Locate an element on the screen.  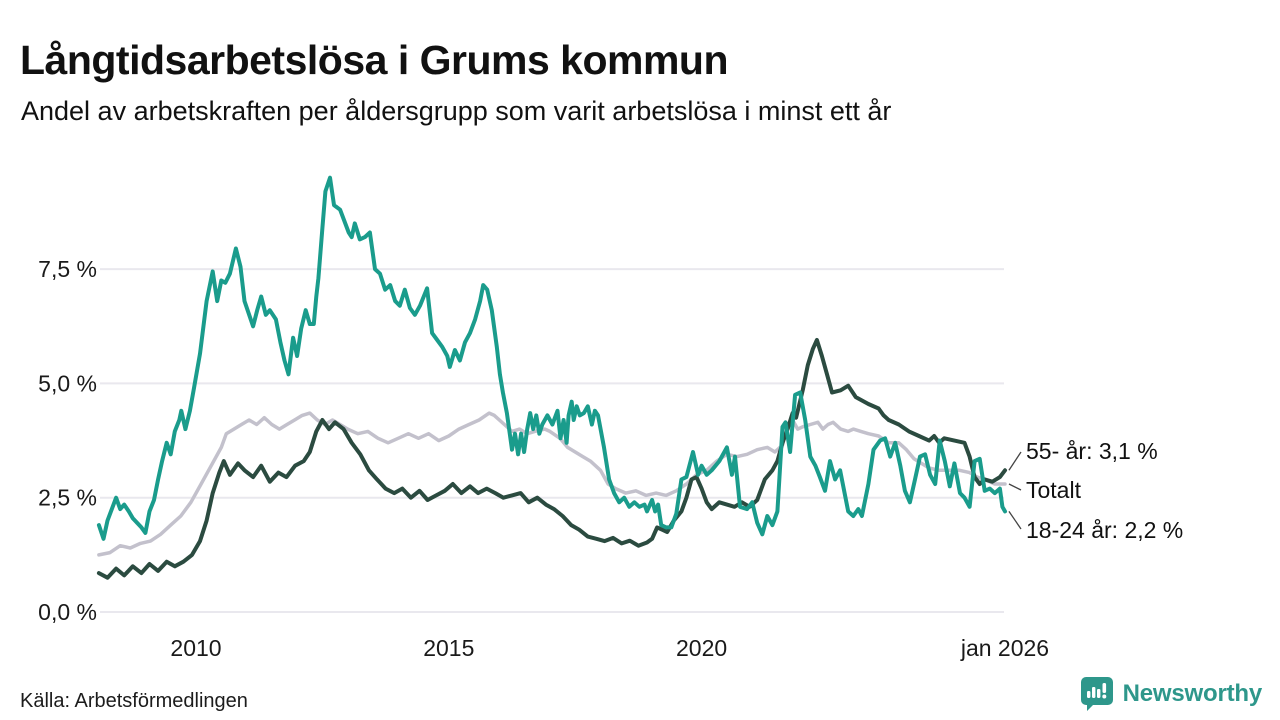
x-axis-tick: jan 2026 is located at coordinates (1004, 648).